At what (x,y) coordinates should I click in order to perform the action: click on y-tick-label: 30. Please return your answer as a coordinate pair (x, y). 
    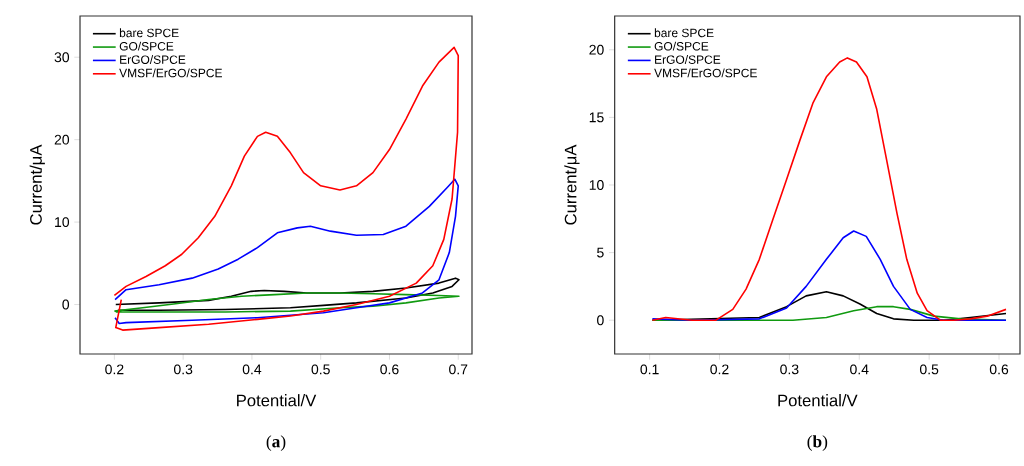
    Looking at the image, I should click on (62, 57).